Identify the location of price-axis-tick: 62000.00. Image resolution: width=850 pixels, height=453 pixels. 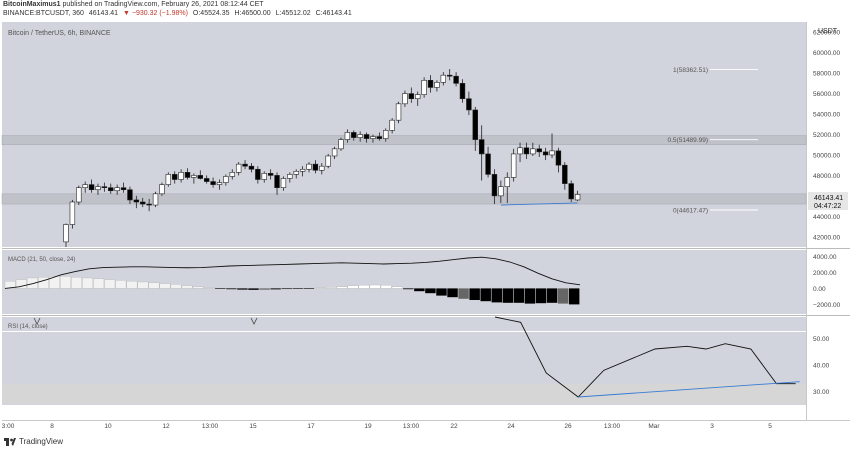
(826, 33).